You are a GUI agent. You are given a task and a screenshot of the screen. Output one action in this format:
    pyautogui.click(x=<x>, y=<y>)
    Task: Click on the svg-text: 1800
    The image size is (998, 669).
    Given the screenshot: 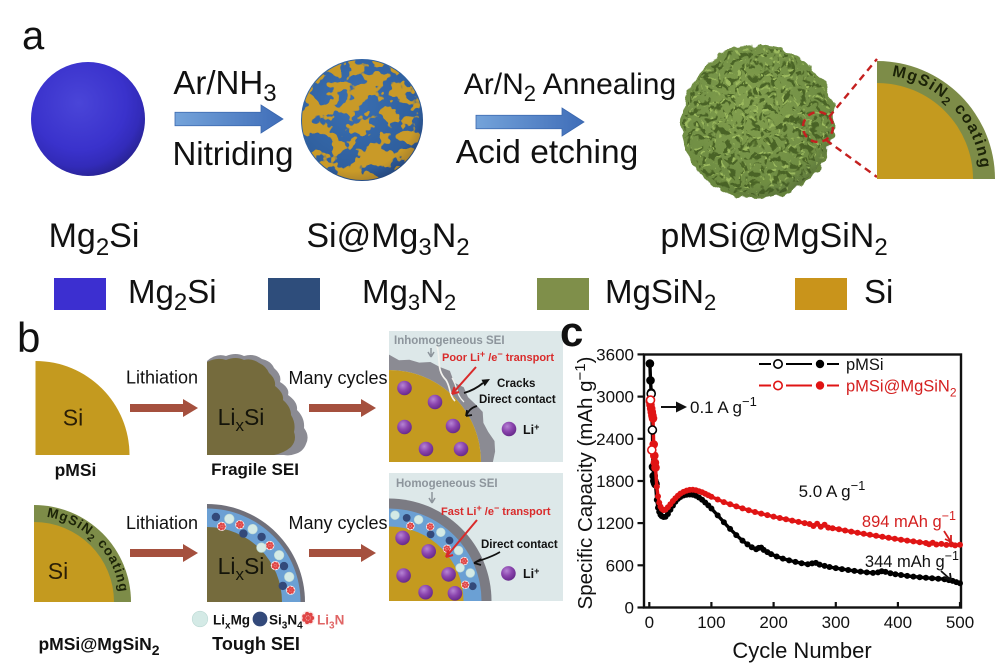 What is the action you would take?
    pyautogui.click(x=615, y=481)
    